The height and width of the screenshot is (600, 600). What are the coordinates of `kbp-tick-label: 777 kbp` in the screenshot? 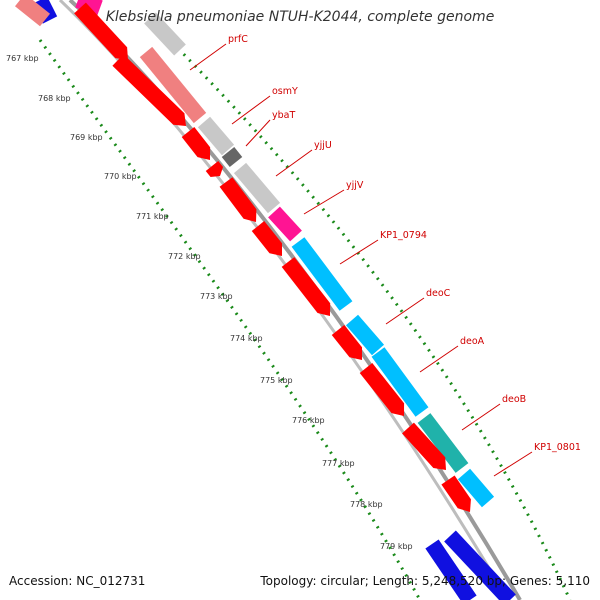 It's located at (338, 463).